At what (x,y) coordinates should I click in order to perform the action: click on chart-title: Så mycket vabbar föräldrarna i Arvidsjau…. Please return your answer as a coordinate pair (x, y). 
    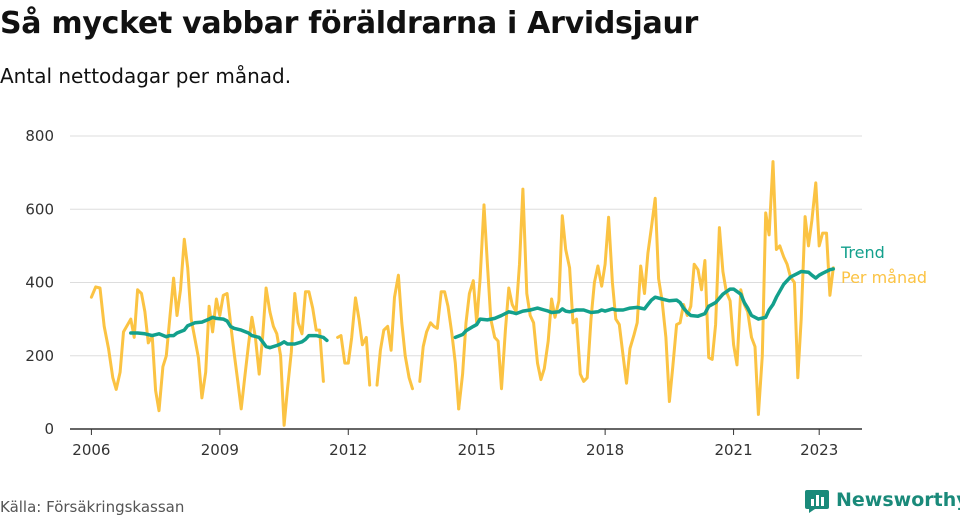
    Looking at the image, I should click on (349, 23).